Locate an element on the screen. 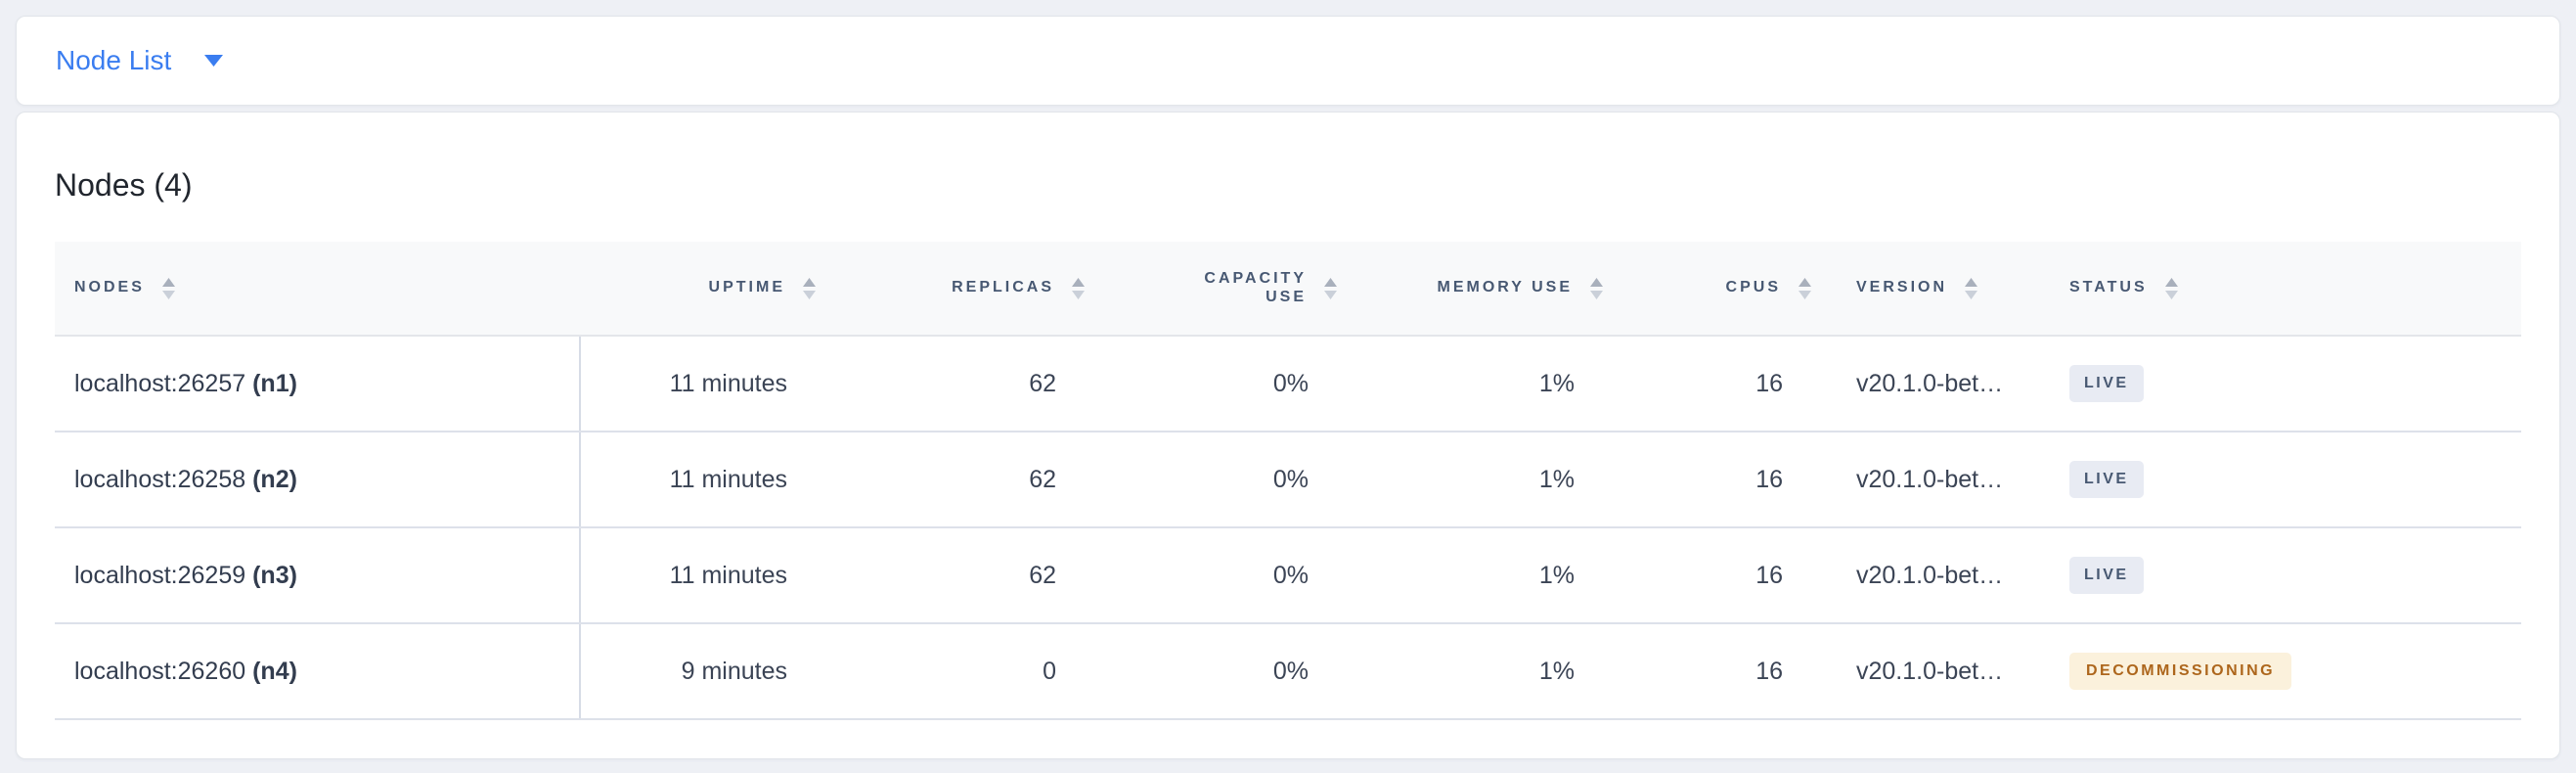 The image size is (2576, 773). column-header-nodes: NODES is located at coordinates (317, 290).